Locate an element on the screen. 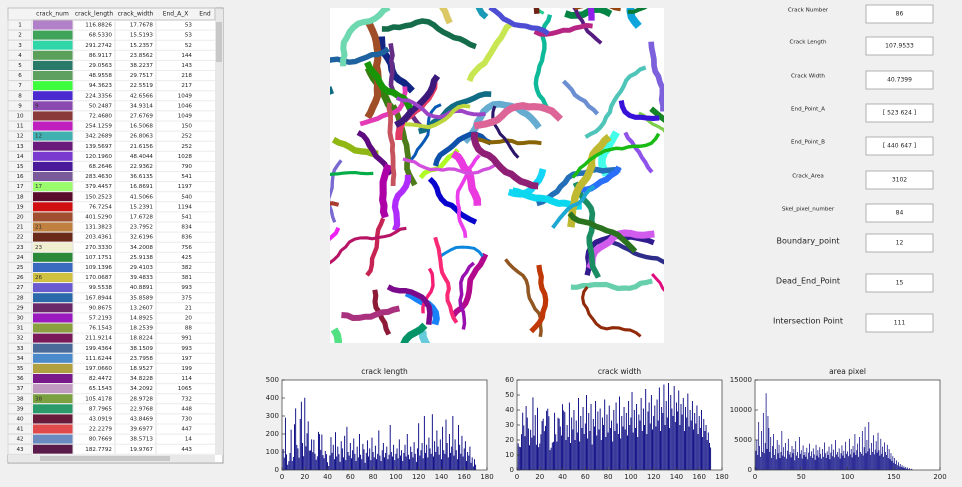  cell-end-a-x: 143 is located at coordinates (186, 66).